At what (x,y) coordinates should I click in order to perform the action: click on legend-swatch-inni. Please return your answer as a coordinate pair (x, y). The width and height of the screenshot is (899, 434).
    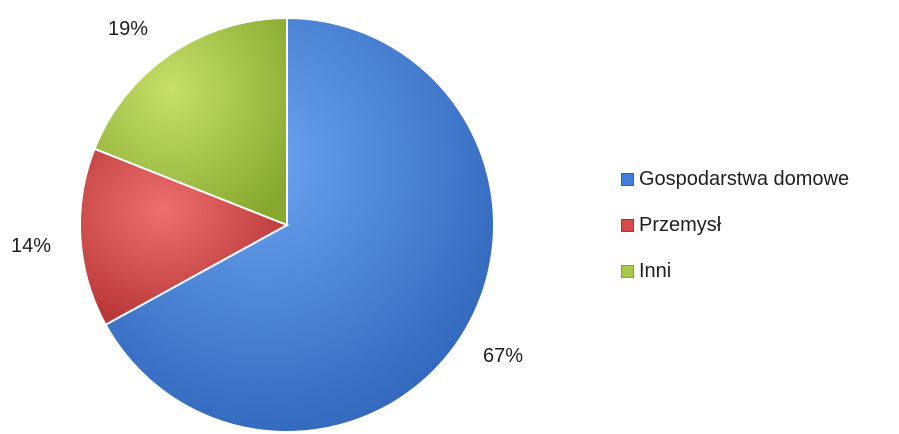
    Looking at the image, I should click on (627, 271).